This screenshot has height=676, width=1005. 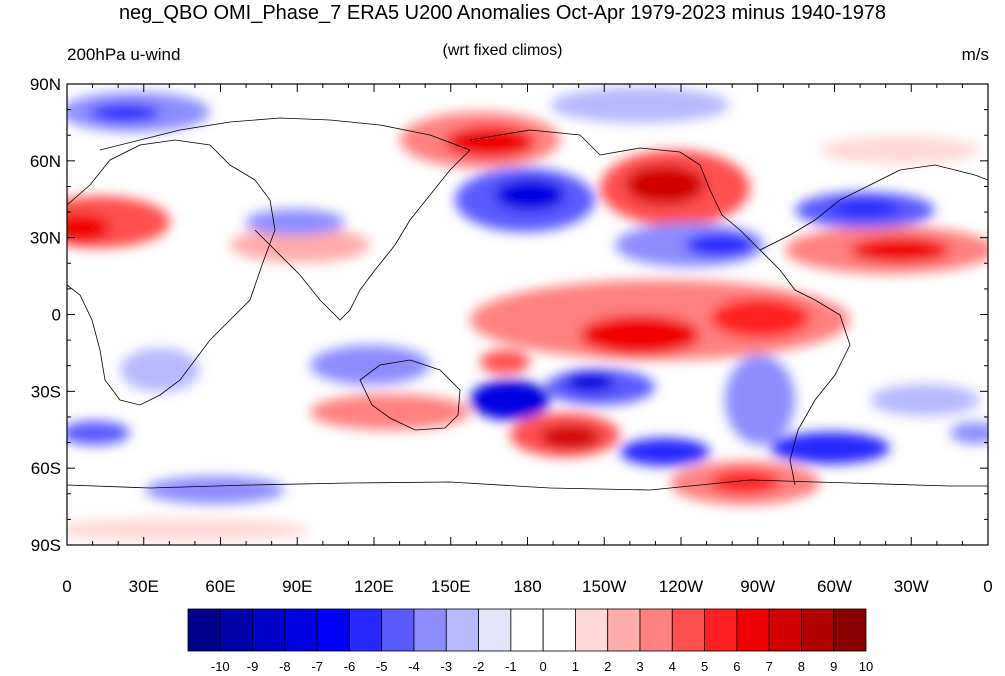 What do you see at coordinates (801, 666) in the screenshot?
I see `colorbar-label: 8` at bounding box center [801, 666].